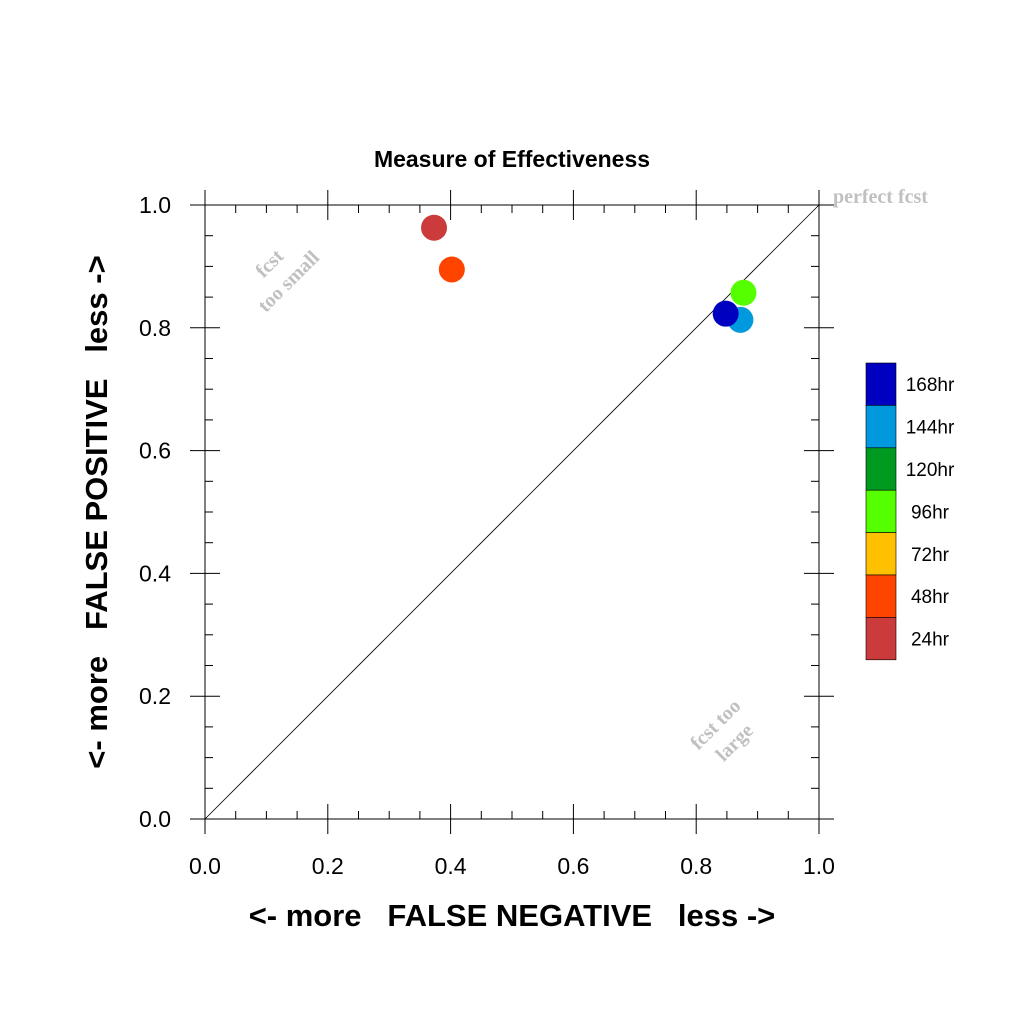  I want to click on legend-swatch-120hr, so click(881, 469).